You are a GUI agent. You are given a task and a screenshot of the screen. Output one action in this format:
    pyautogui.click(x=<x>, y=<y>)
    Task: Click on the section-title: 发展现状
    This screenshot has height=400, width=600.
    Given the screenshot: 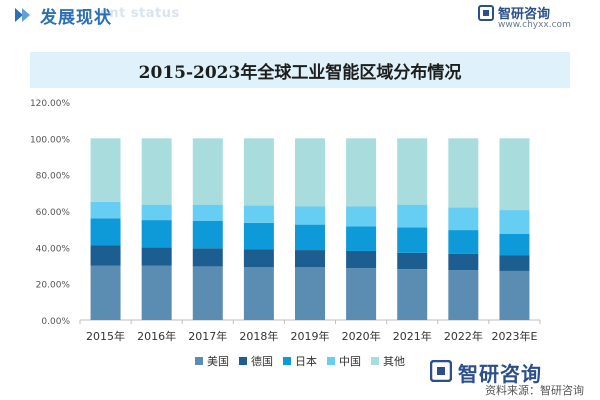 What is the action you would take?
    pyautogui.click(x=76, y=18)
    